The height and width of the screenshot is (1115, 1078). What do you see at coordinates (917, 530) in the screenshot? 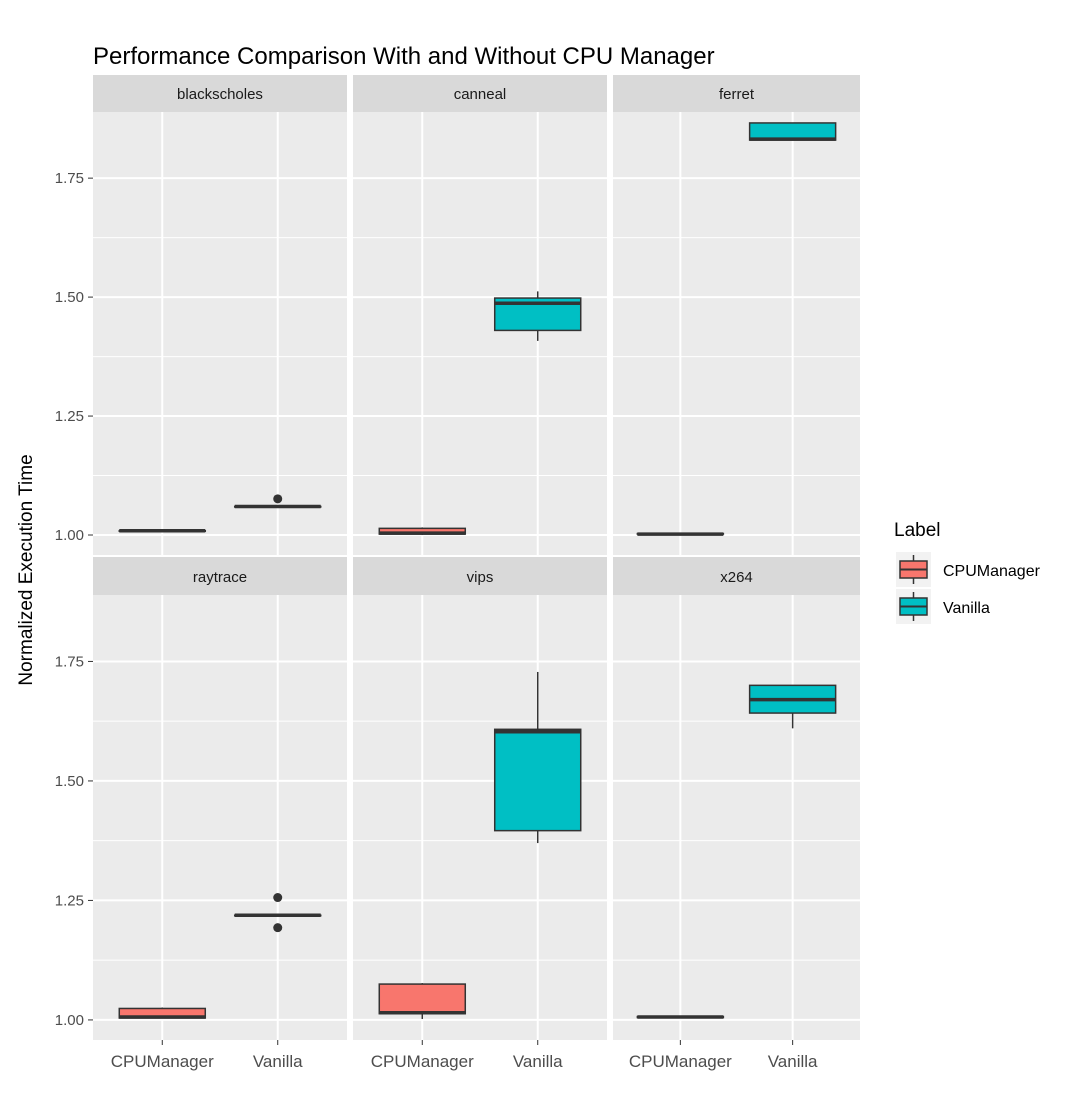
I see `legend-title: Label` at bounding box center [917, 530].